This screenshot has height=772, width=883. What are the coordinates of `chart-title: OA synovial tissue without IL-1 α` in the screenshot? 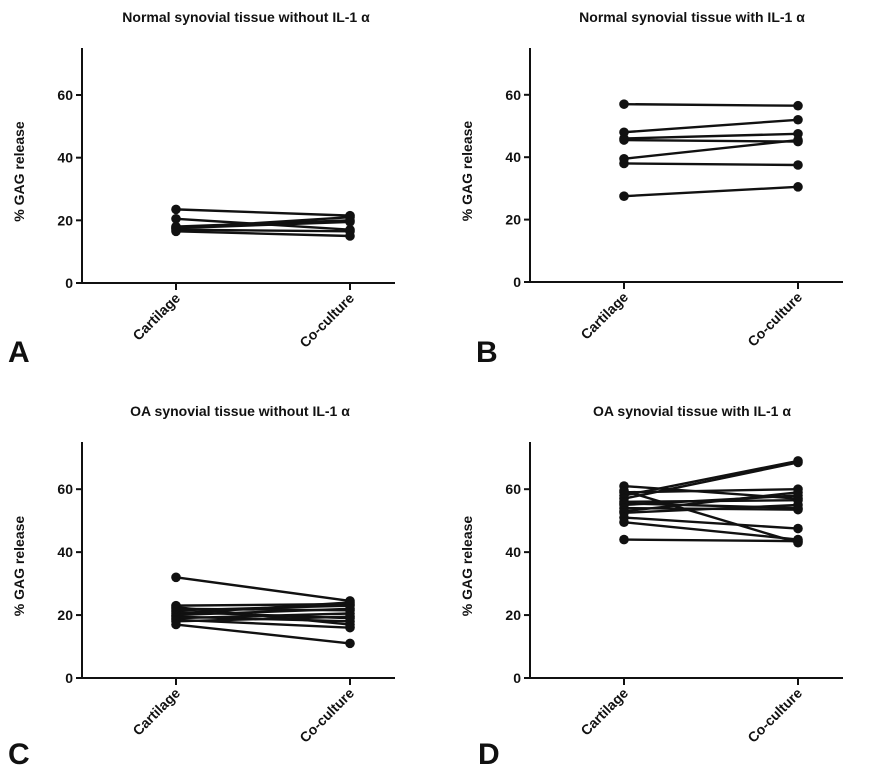 It's located at (240, 411).